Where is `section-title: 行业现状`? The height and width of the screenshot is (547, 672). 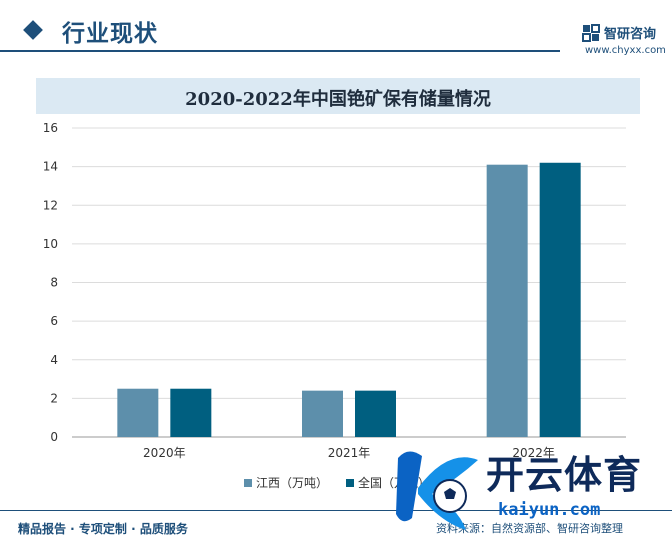 section-title: 行业现状 is located at coordinates (110, 34).